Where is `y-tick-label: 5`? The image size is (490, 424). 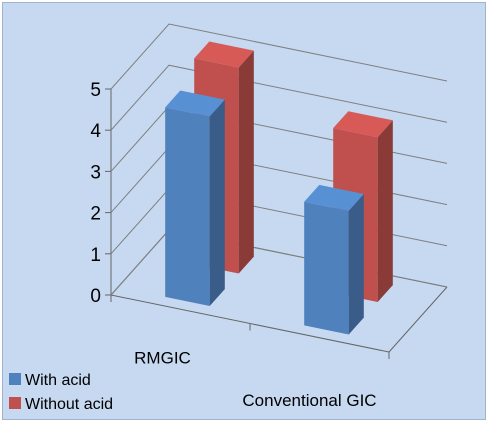 y-tick-label: 5 is located at coordinates (95, 90).